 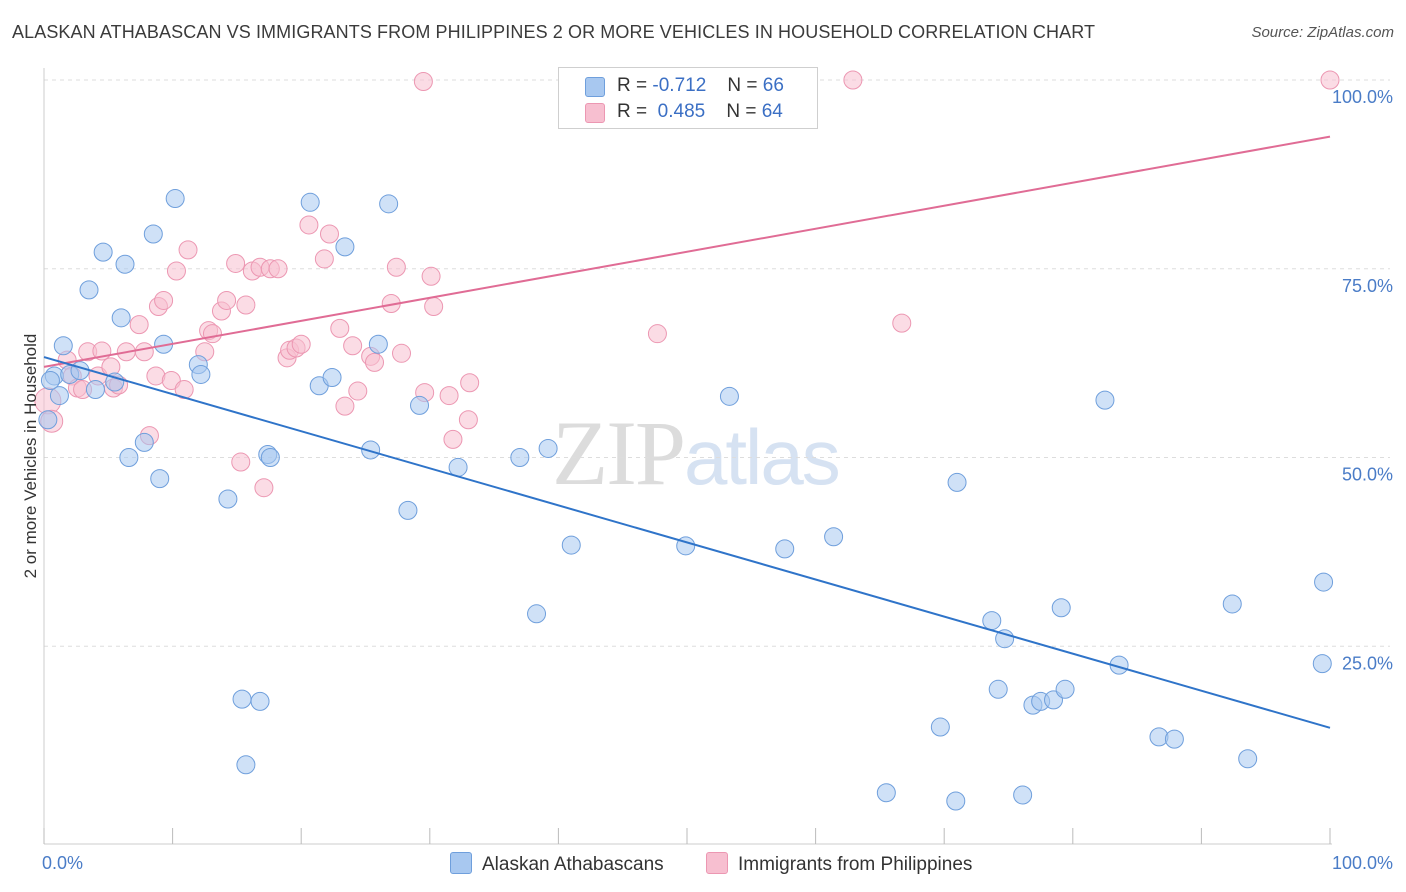 What do you see at coordinates (30, 456) in the screenshot?
I see `y-axis-label: 2 or more Vehicles in Household` at bounding box center [30, 456].